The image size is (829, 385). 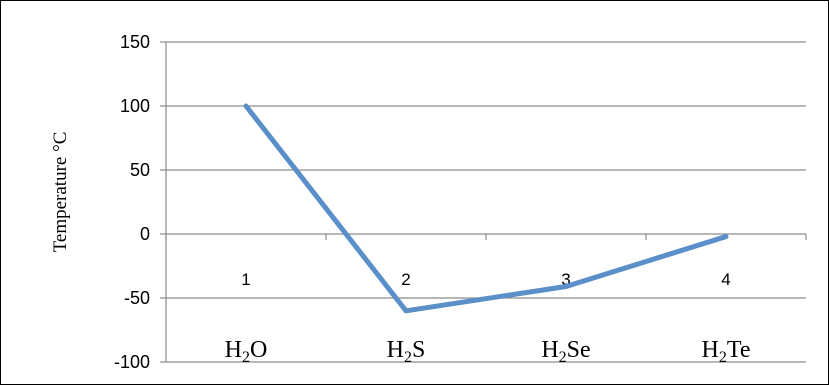 I want to click on y-tick-label: 100, so click(x=135, y=106).